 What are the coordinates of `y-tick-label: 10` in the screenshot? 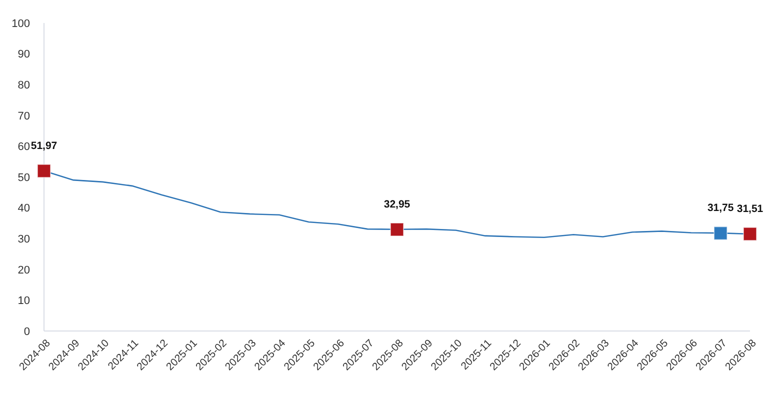 It's located at (24, 301).